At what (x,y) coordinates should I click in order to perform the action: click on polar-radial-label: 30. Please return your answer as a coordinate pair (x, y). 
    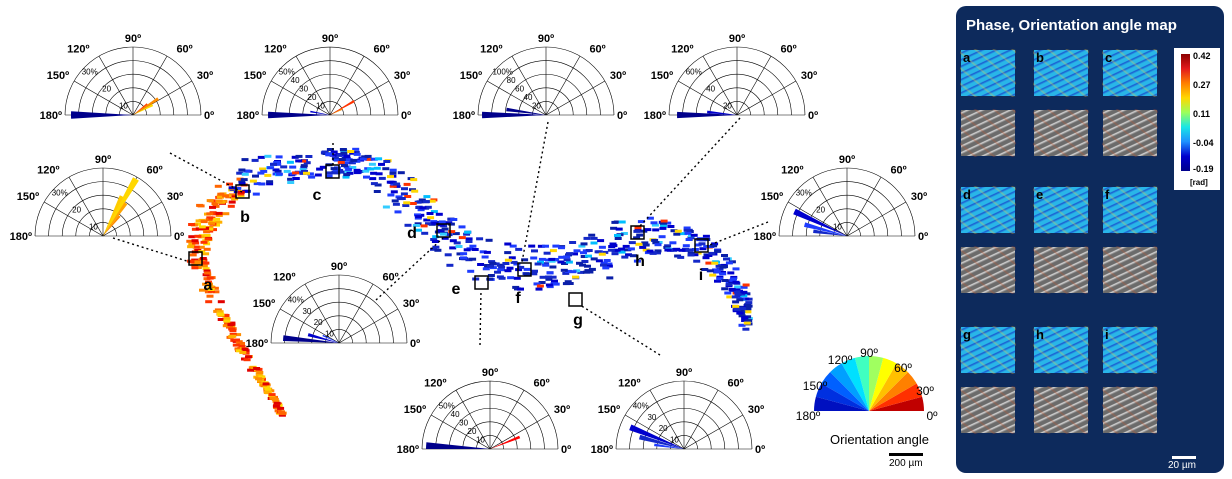
    Looking at the image, I should click on (463, 423).